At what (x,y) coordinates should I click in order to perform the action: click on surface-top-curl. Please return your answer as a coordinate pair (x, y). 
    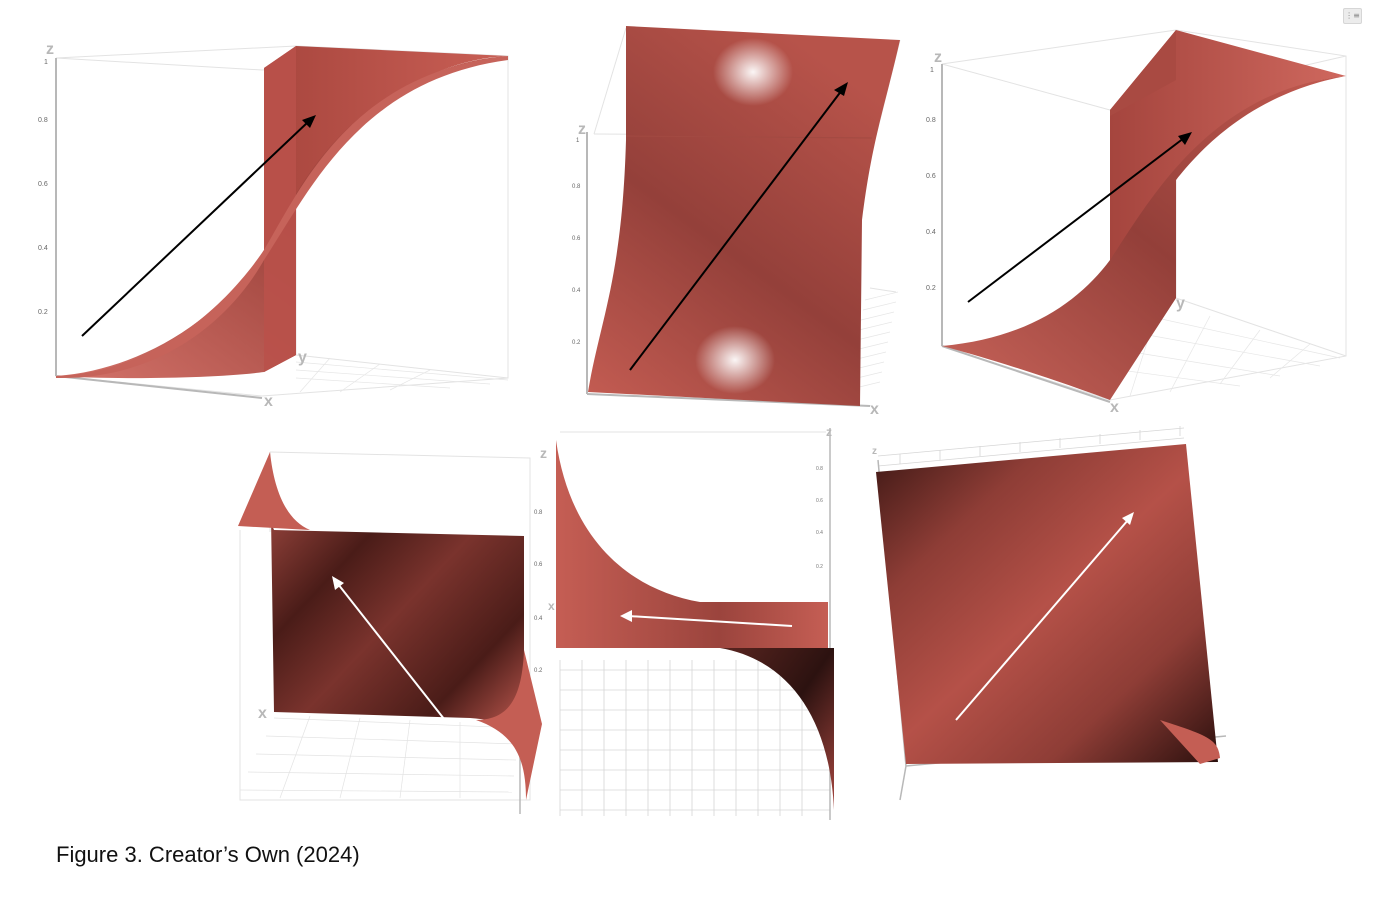
    Looking at the image, I should click on (274, 491).